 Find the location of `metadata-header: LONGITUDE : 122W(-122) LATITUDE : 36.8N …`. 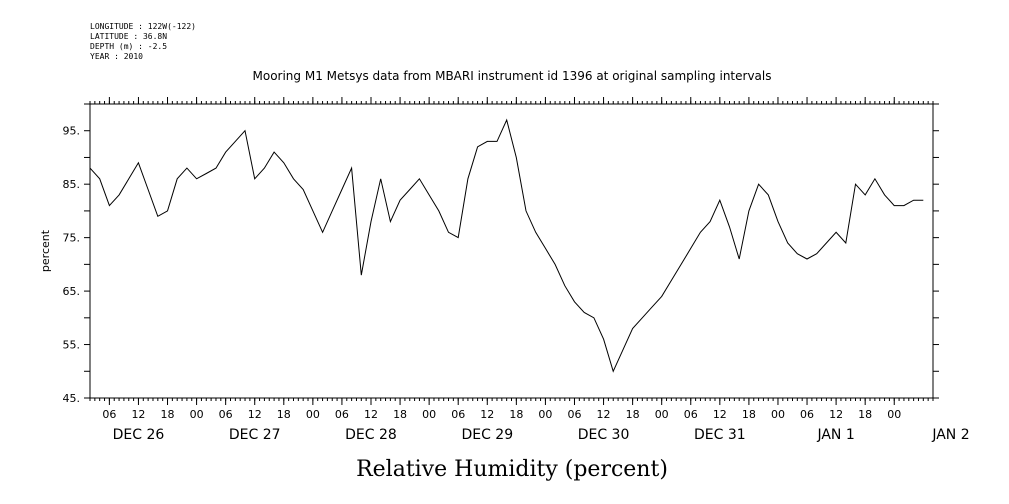

metadata-header: LONGITUDE : 122W(-122) LATITUDE : 36.8N … is located at coordinates (143, 41).